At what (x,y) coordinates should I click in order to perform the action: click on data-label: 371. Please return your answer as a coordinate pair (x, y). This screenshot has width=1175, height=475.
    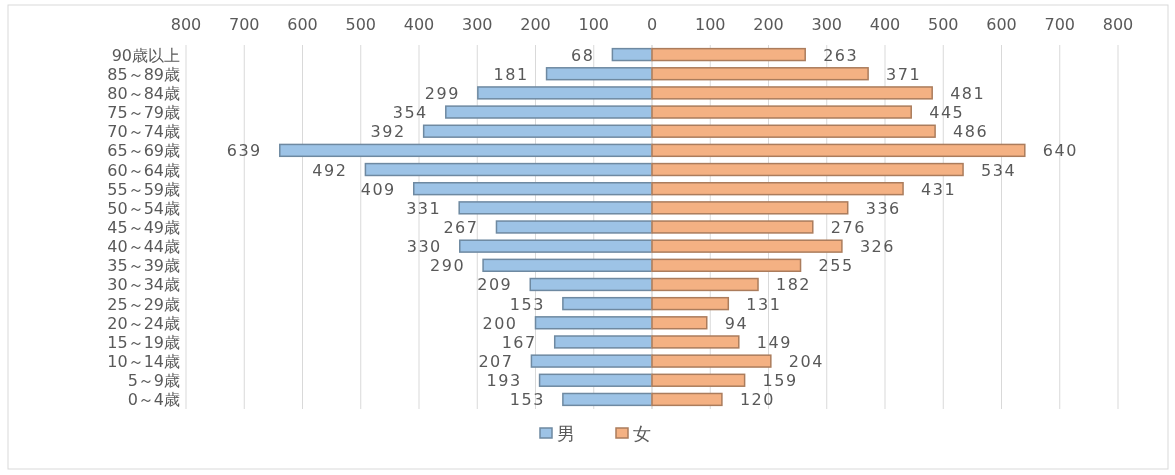
    Looking at the image, I should click on (904, 74).